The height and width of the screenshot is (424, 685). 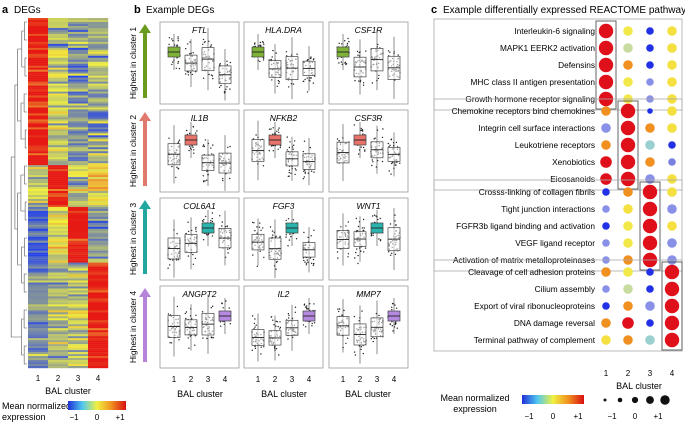 I want to click on c-legend-tick-high: +1, so click(x=578, y=416).